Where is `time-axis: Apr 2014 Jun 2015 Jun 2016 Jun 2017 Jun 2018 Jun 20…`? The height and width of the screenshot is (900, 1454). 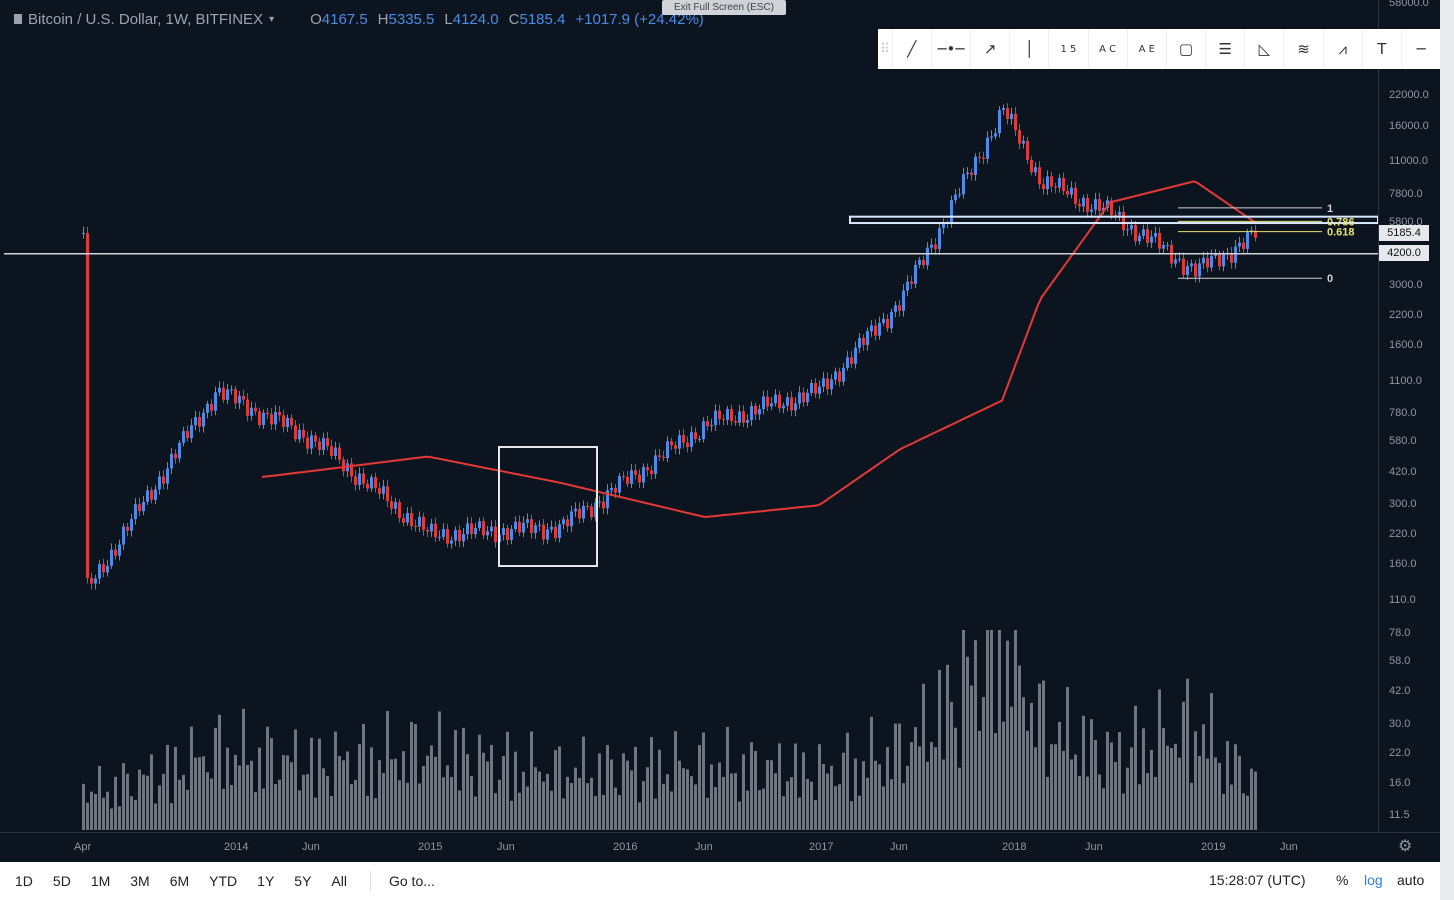
time-axis: Apr 2014 Jun 2015 Jun 2016 Jun 2017 Jun 2018 Jun 20… is located at coordinates (720, 847).